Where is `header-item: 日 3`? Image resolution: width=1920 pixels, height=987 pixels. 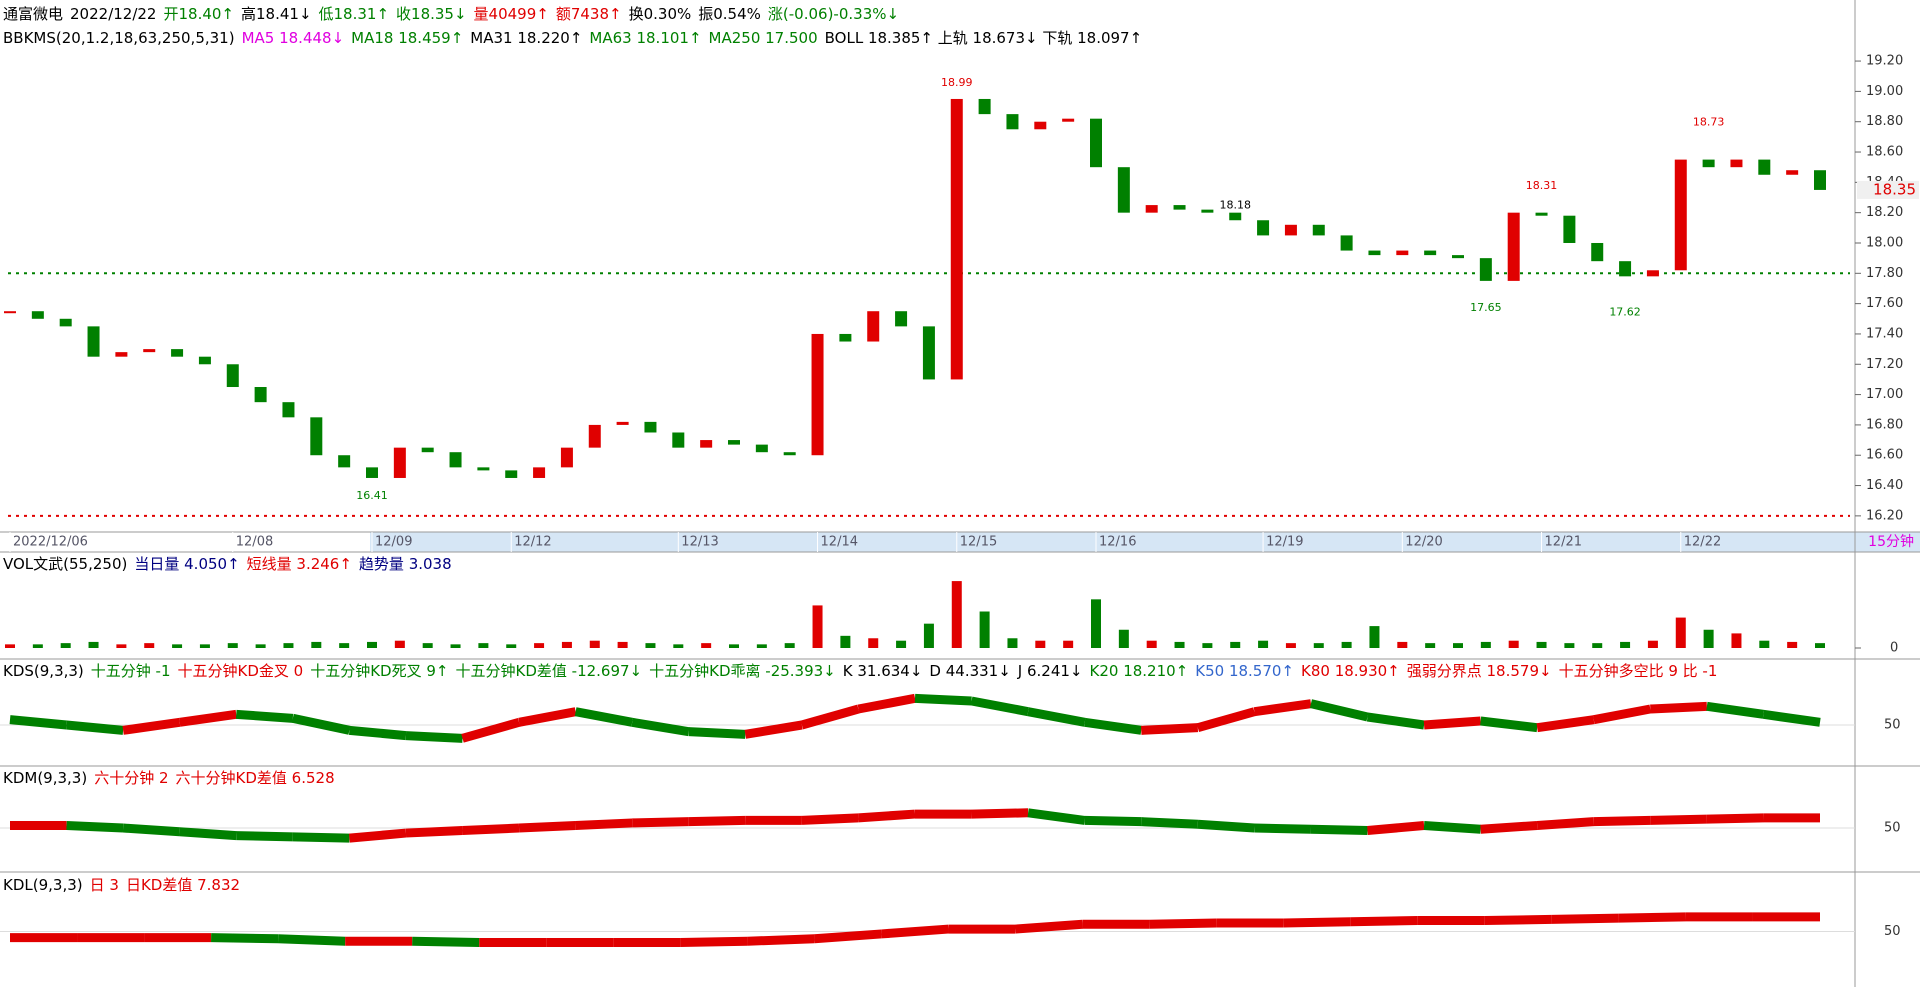
header-item: 日 3 is located at coordinates (104, 885).